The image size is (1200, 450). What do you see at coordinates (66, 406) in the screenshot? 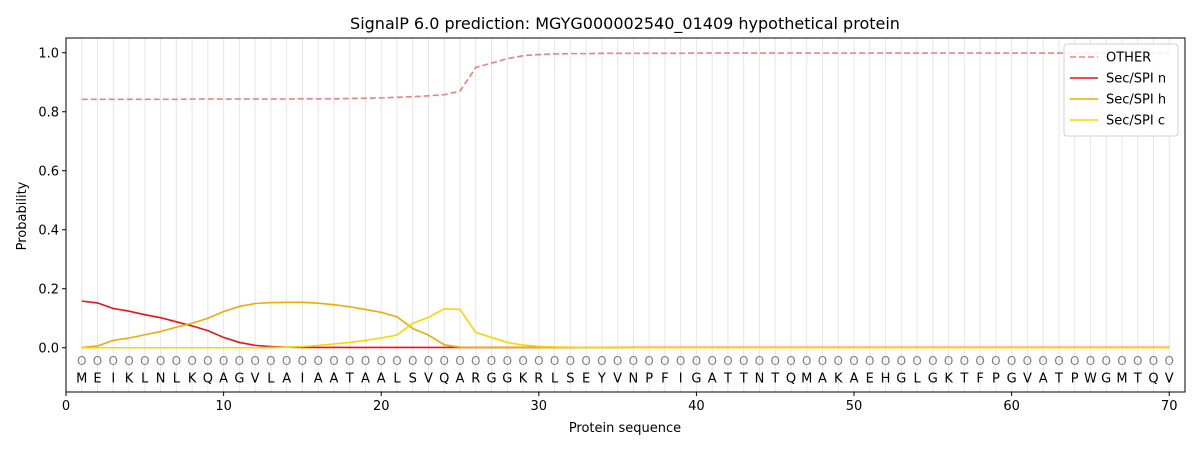
I see `x-tick-label: 0` at bounding box center [66, 406].